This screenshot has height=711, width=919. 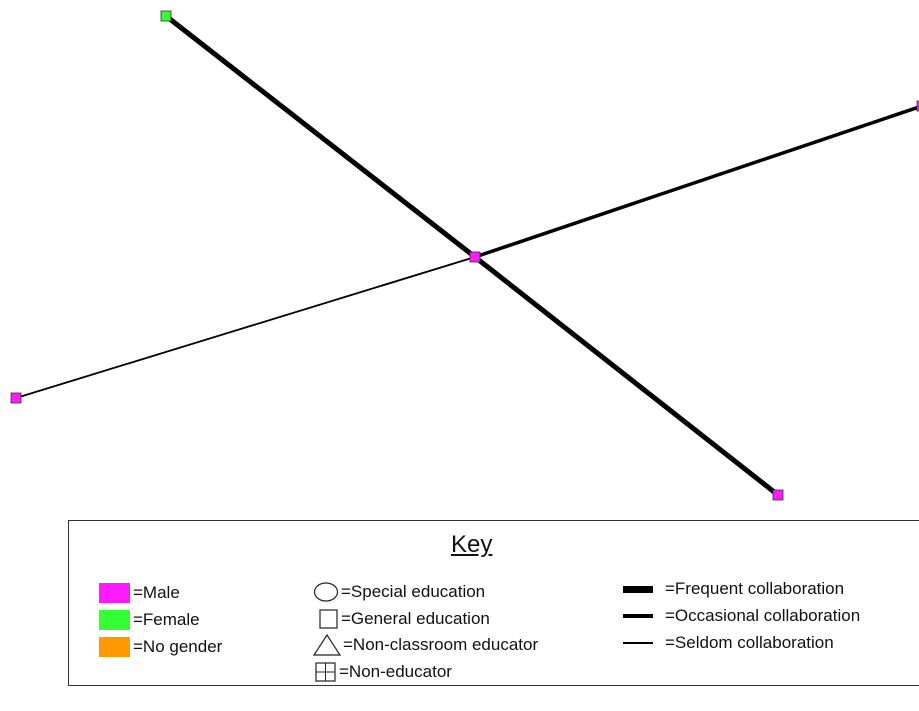 What do you see at coordinates (762, 616) in the screenshot?
I see `occasional-label: =Occasional collaboration` at bounding box center [762, 616].